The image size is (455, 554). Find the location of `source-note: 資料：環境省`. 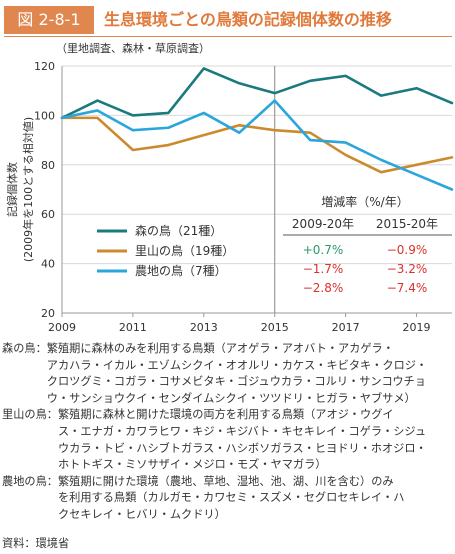

source-note: 資料：環境省 is located at coordinates (36, 543).